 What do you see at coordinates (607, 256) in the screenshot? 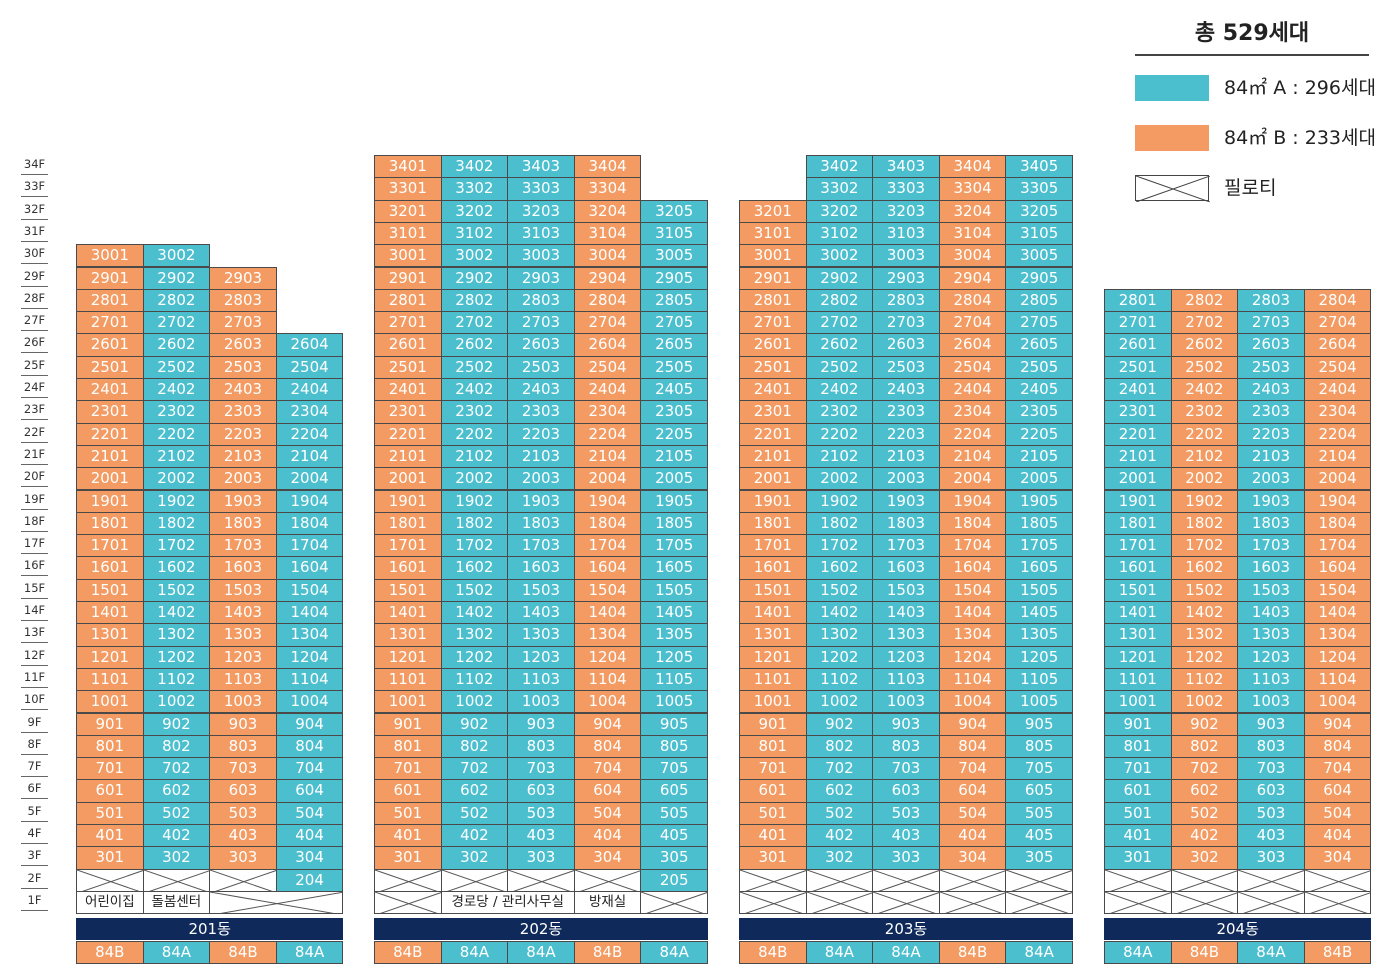
I see `unit-cell: 3004` at bounding box center [607, 256].